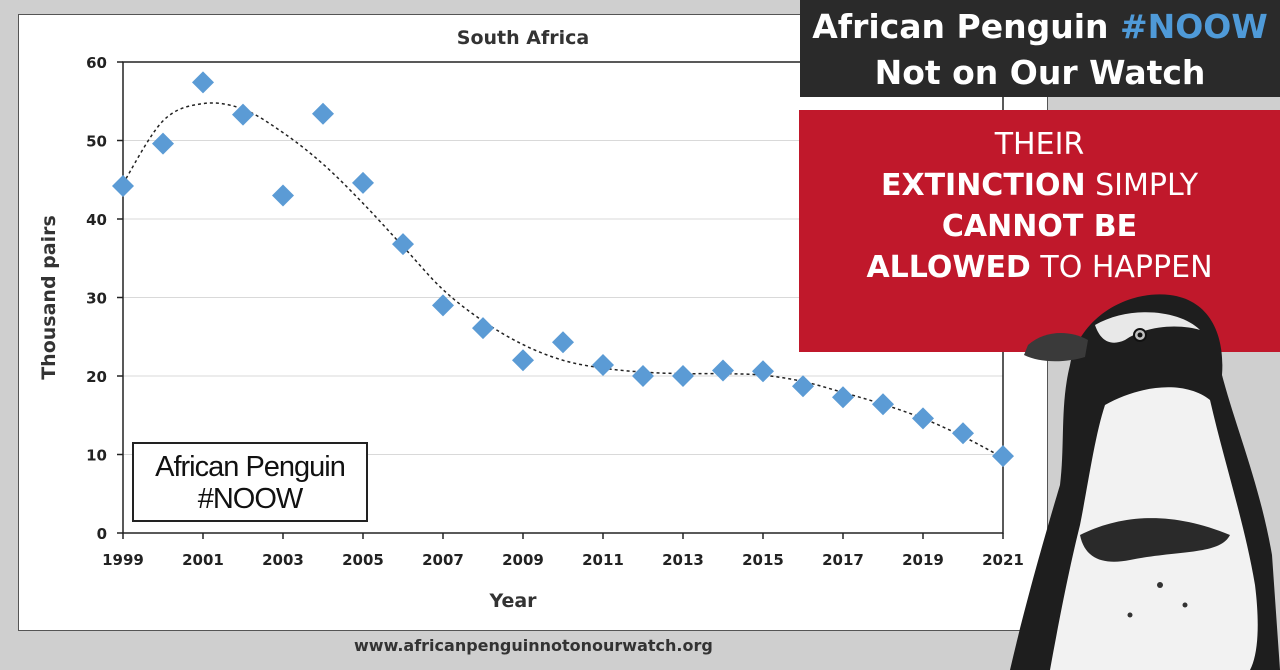 This screenshot has width=1280, height=670. I want to click on watermark-line1: African Penguin, so click(250, 467).